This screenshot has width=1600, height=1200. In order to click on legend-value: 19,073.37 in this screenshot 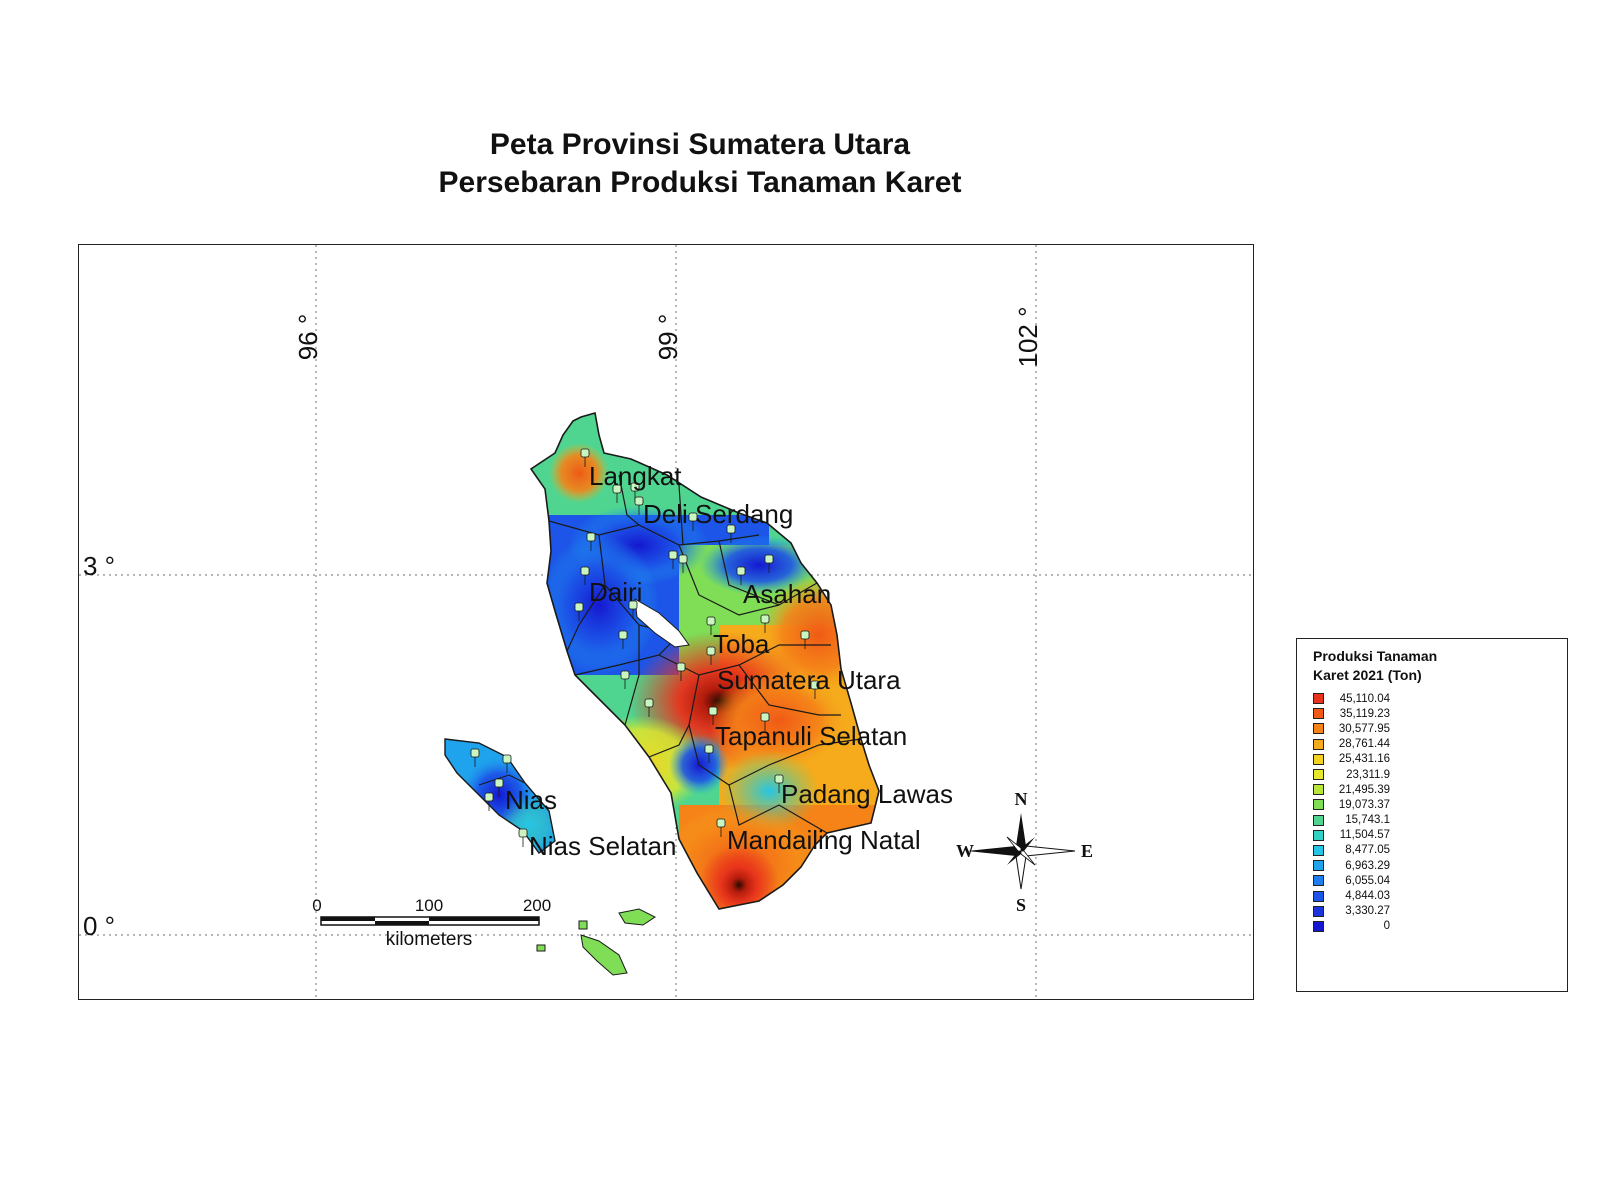, I will do `click(1364, 804)`.